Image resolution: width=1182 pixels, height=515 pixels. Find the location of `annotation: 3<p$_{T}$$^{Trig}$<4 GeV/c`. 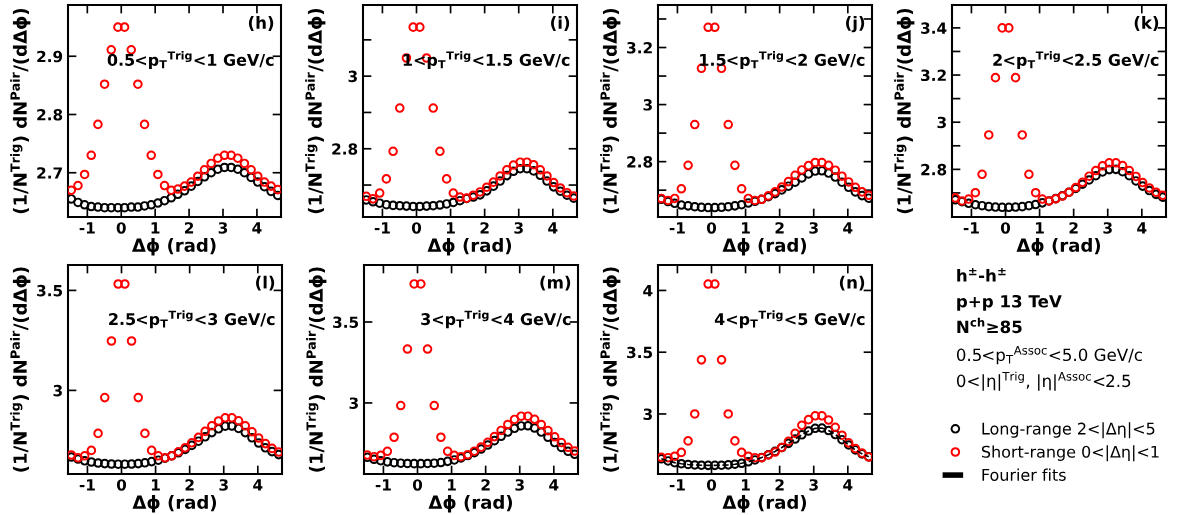

annotation: 3<p$_{T}$$^{Trig}$<4 GeV/c is located at coordinates (496, 319).